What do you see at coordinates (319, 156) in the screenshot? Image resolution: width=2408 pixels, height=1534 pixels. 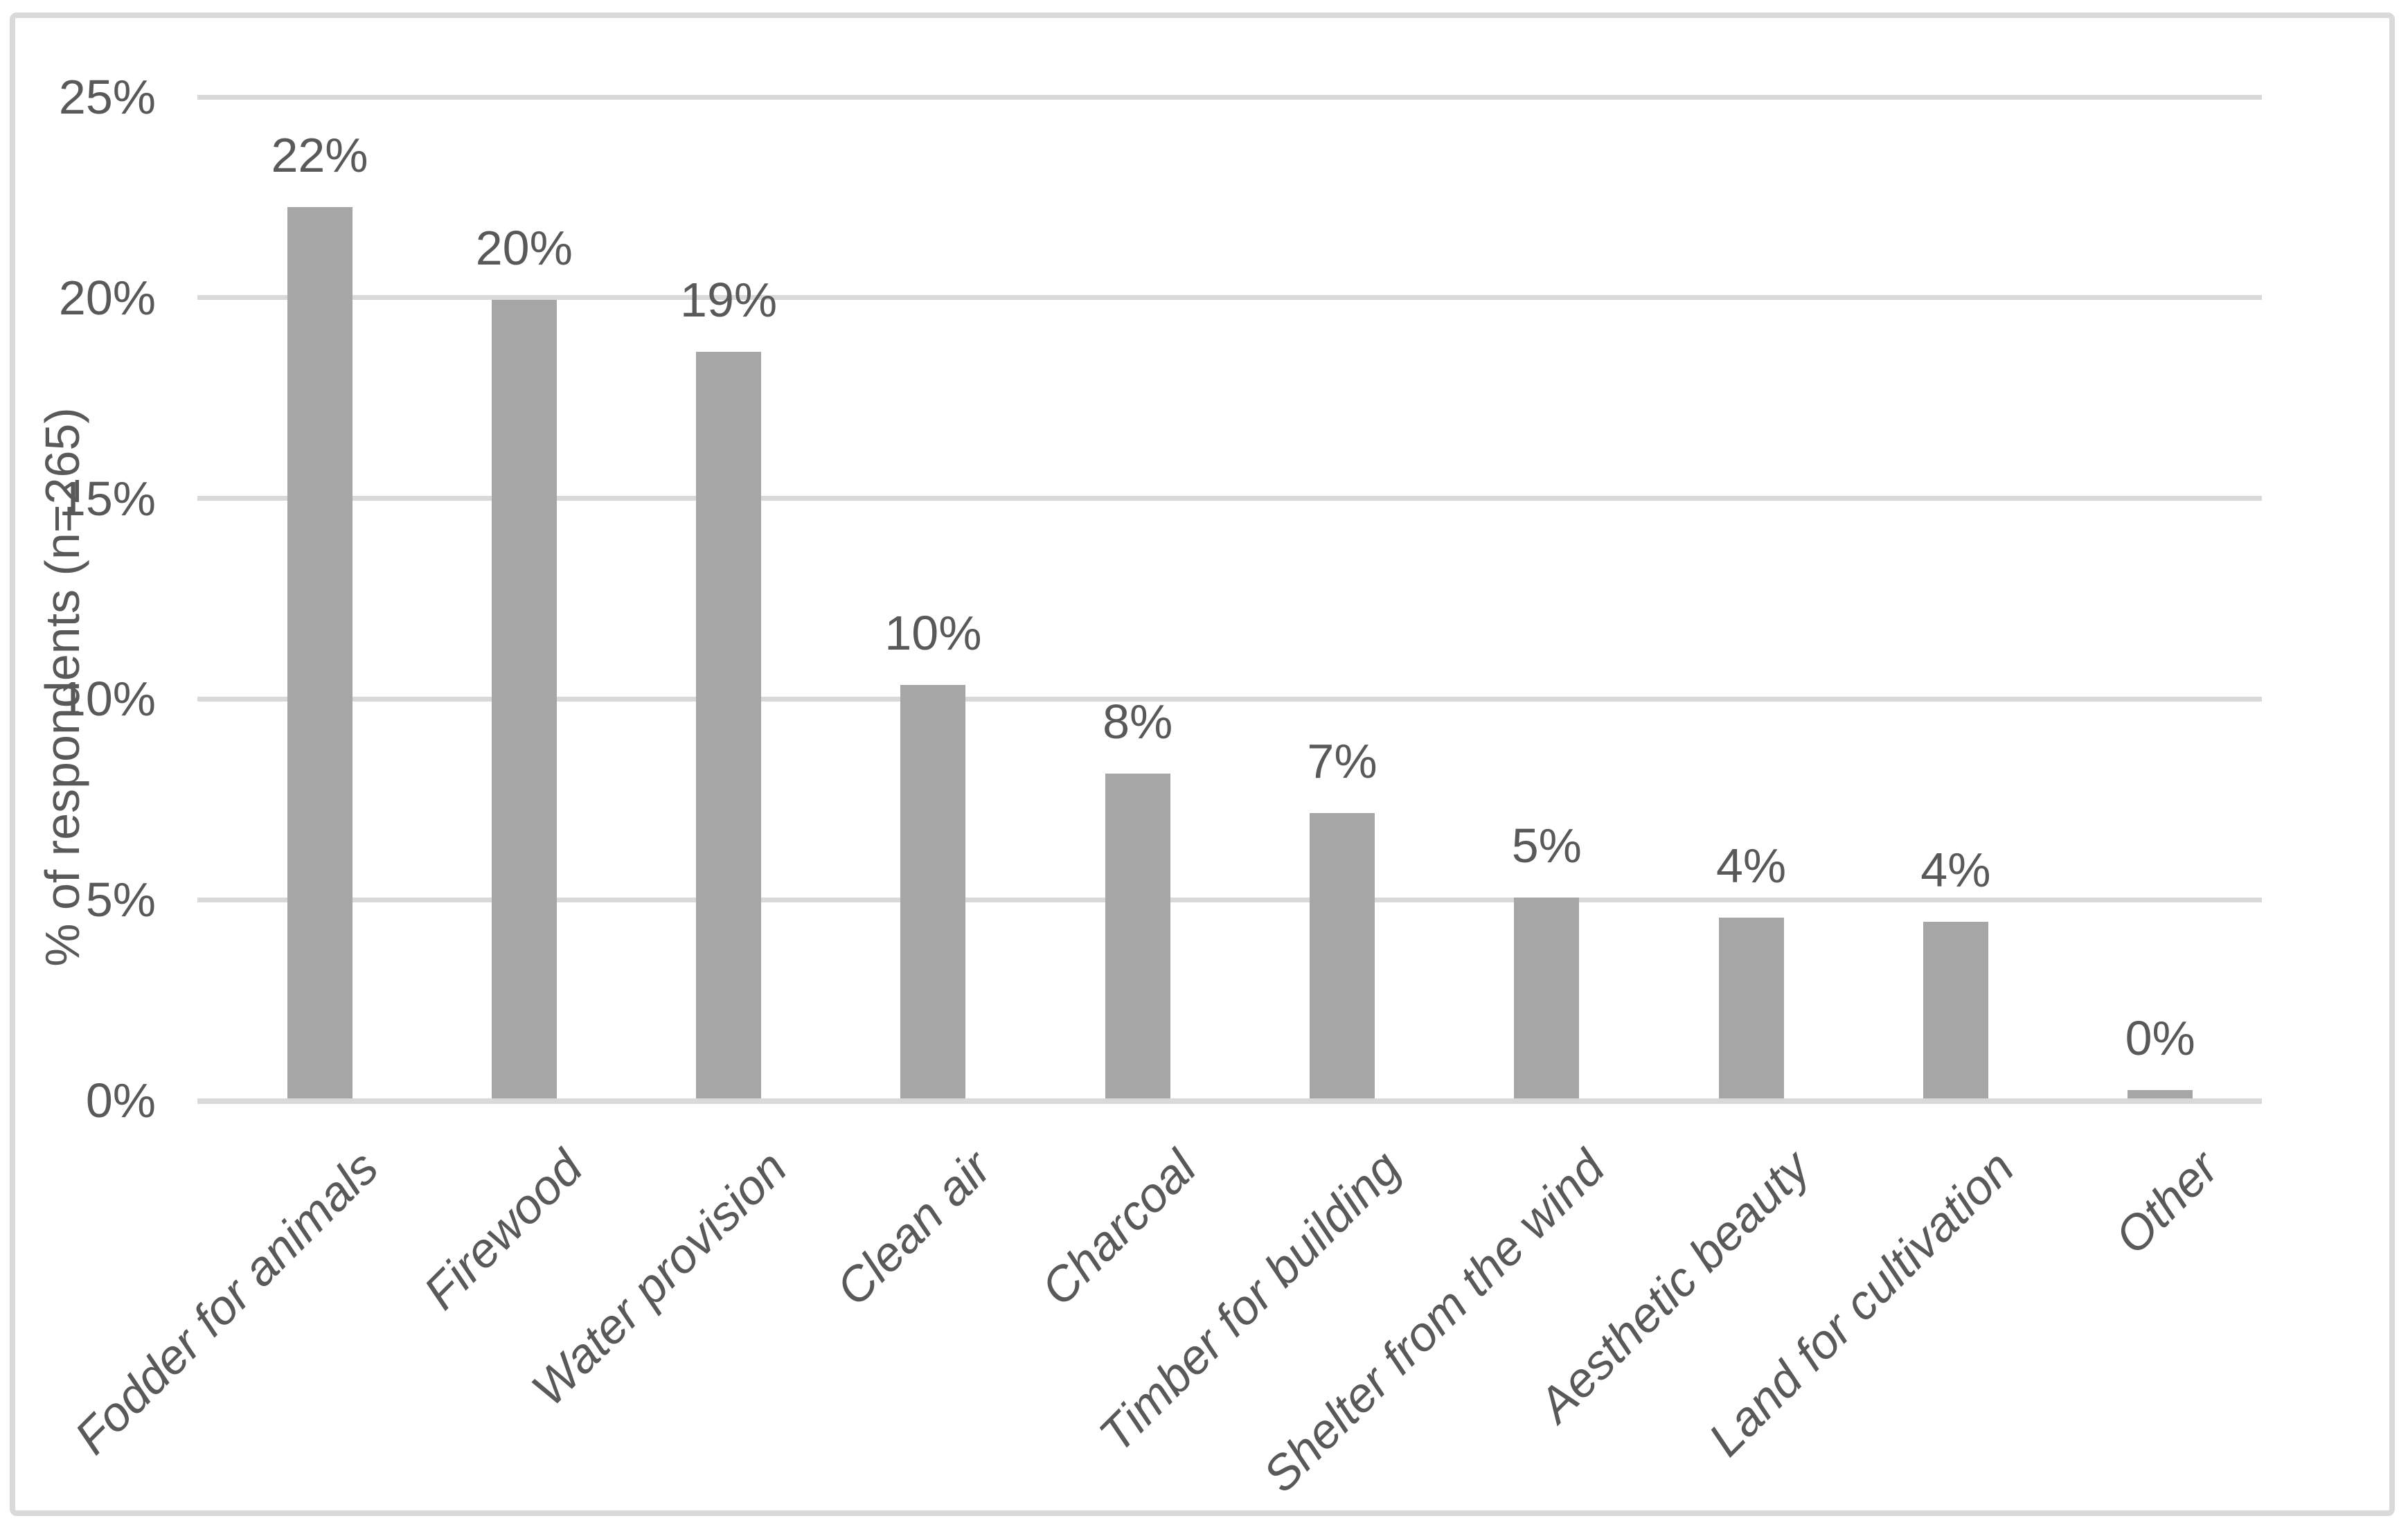 I see `bar-value-label-fodder-for-animals: 22%` at bounding box center [319, 156].